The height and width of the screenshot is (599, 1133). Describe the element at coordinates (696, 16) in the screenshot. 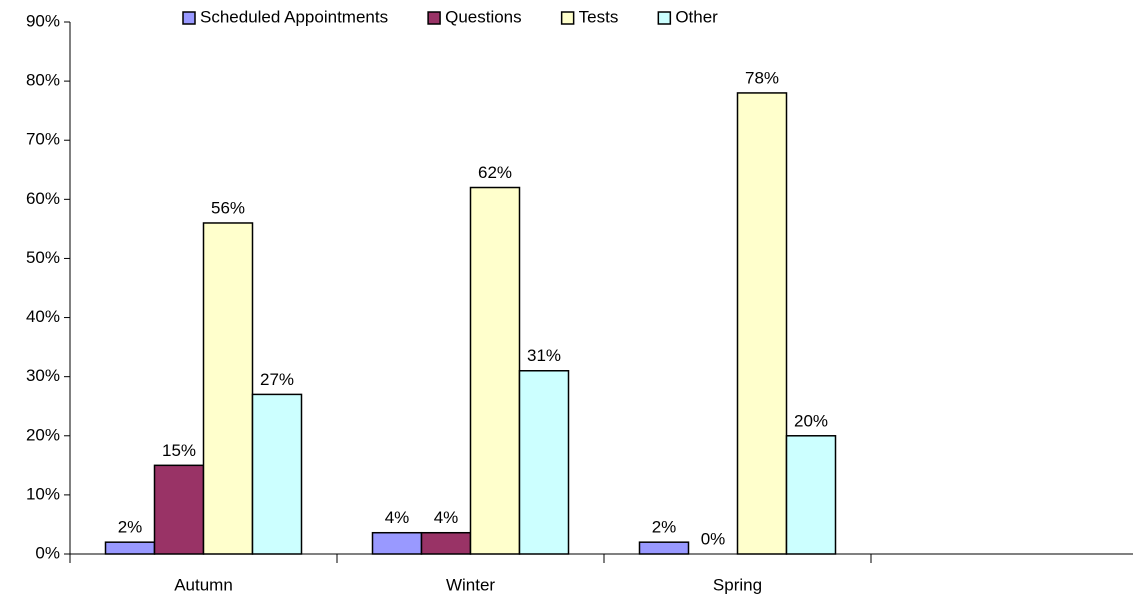

I see `legend-label: Other` at that location.